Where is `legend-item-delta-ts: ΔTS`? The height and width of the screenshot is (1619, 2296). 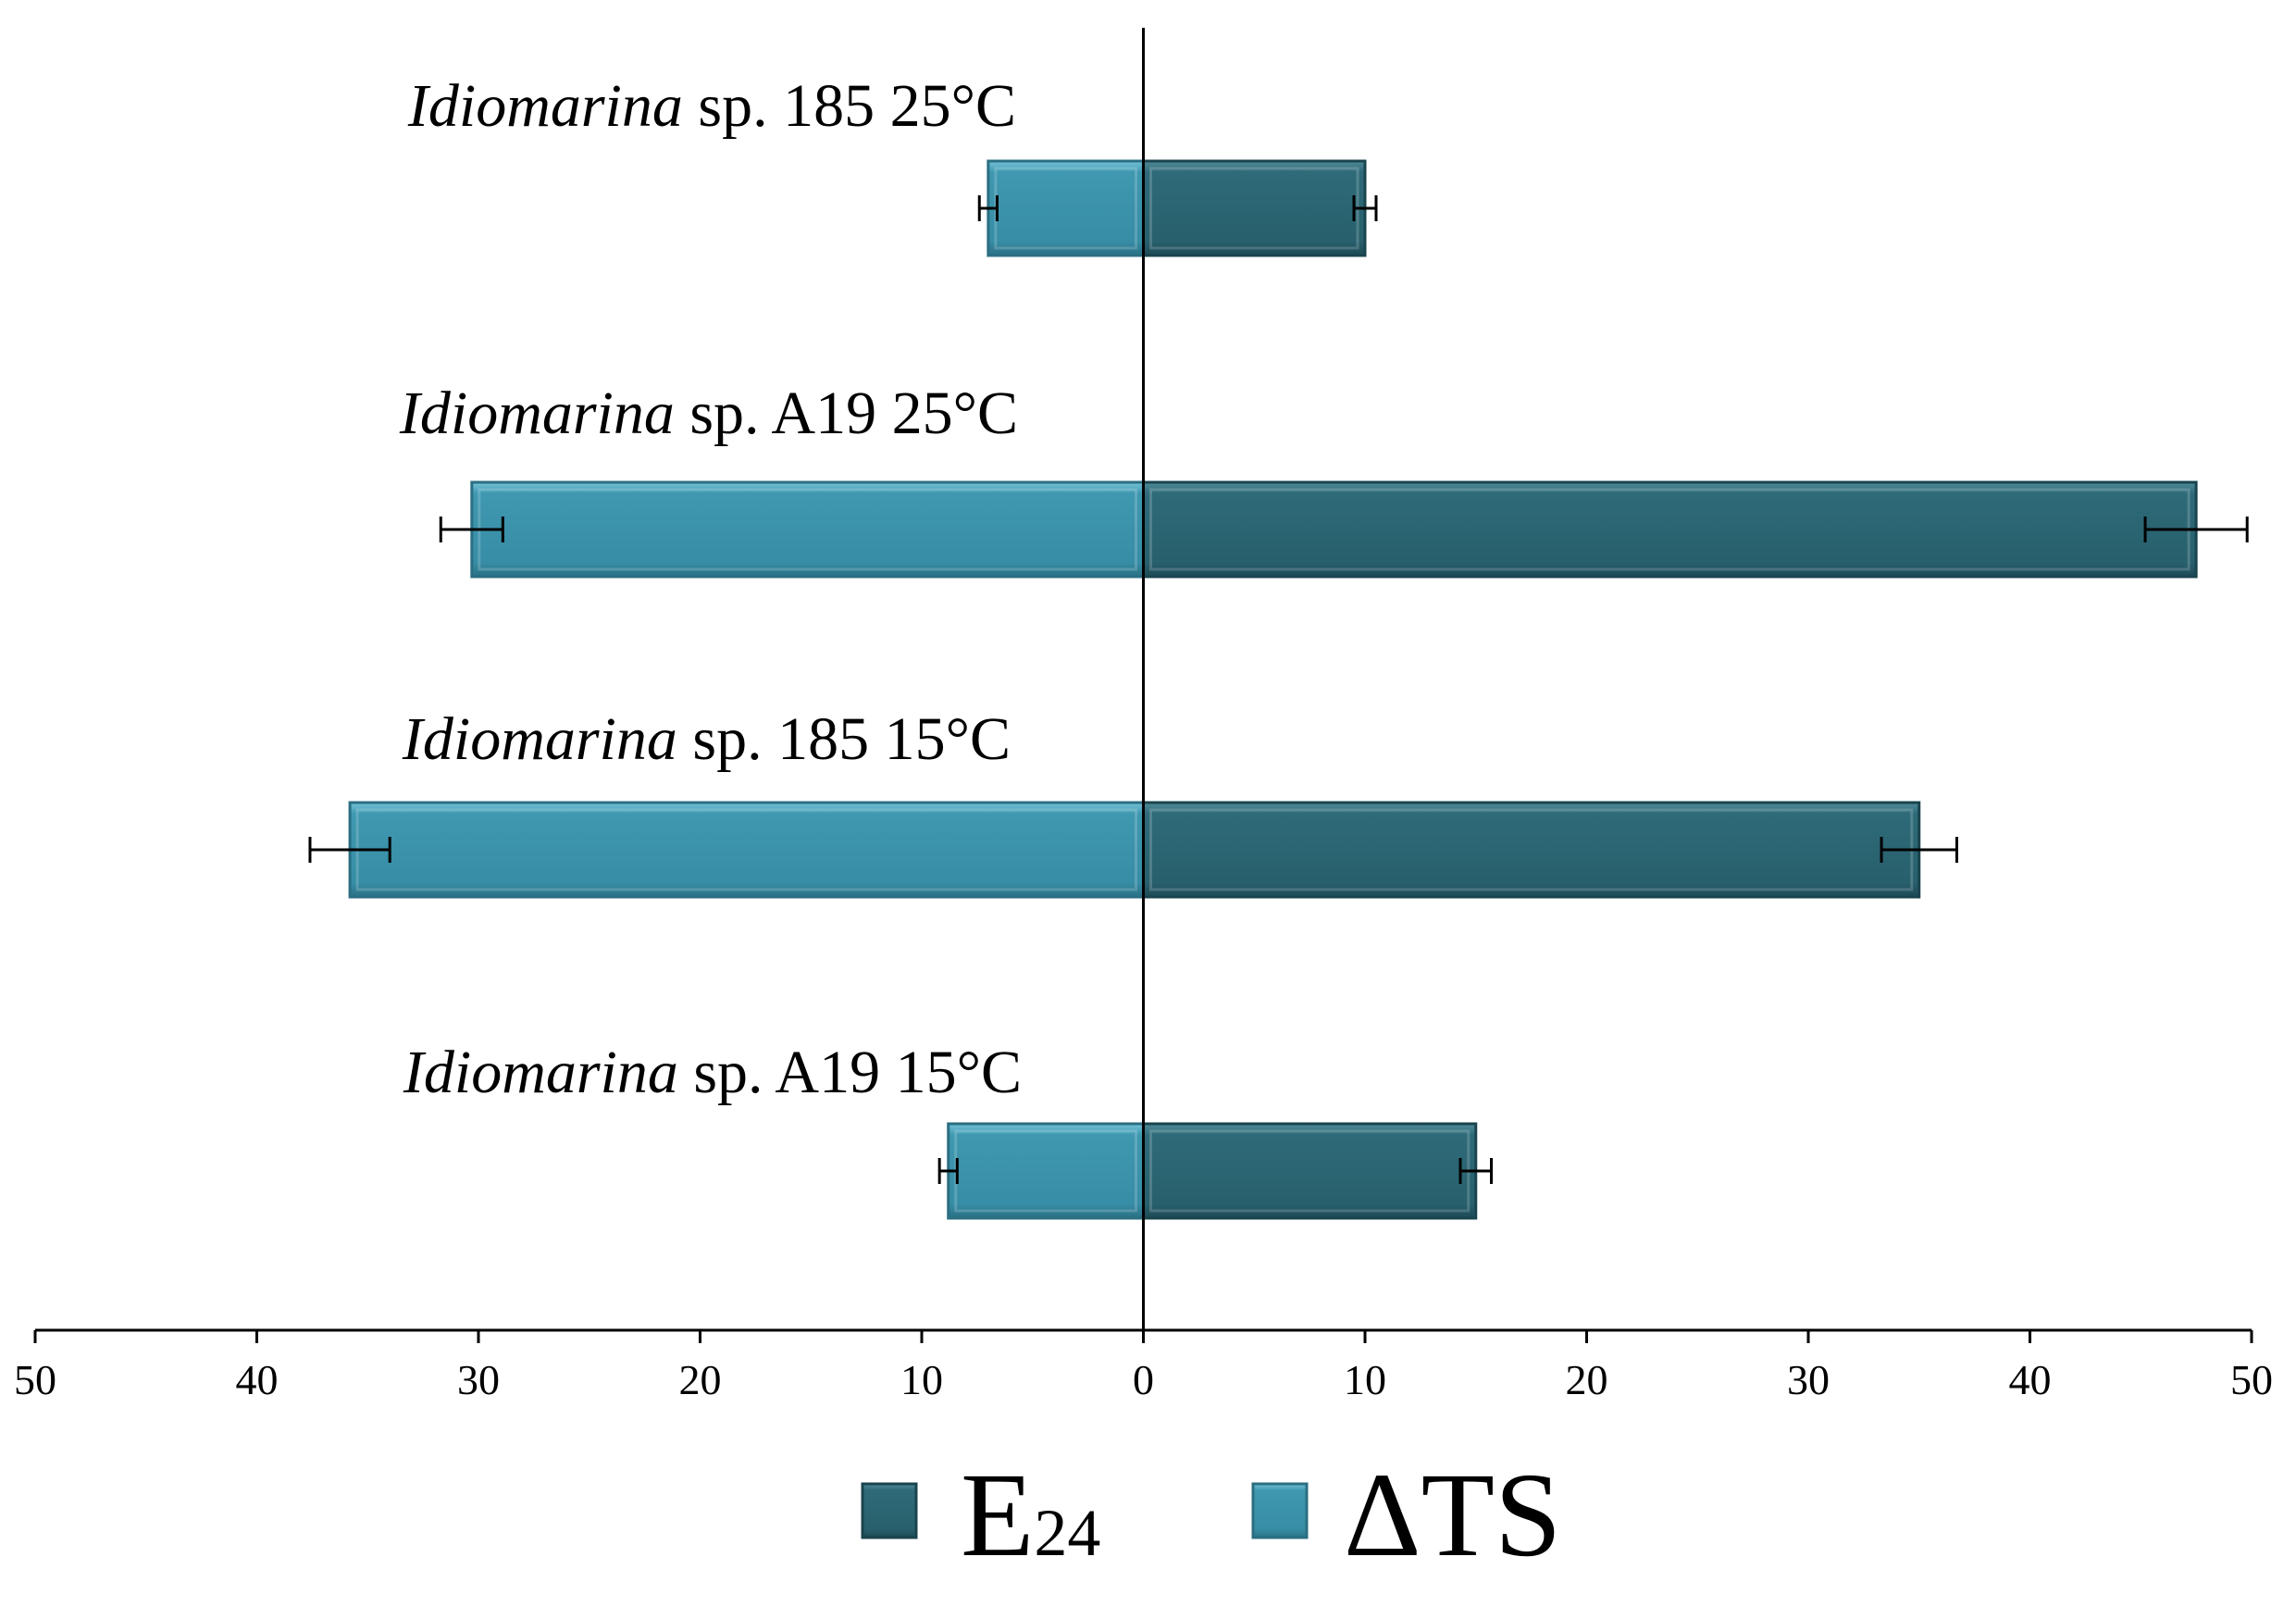 legend-item-delta-ts: ΔTS is located at coordinates (1406, 1516).